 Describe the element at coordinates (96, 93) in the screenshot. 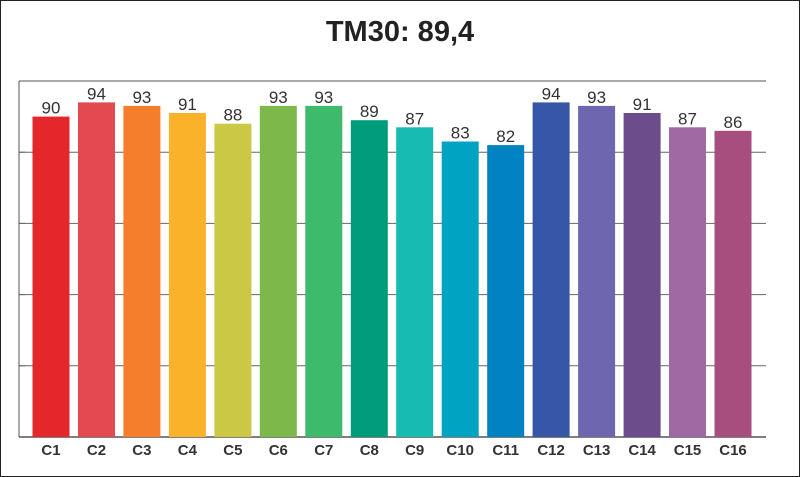

I see `value-label-c2: 94` at that location.